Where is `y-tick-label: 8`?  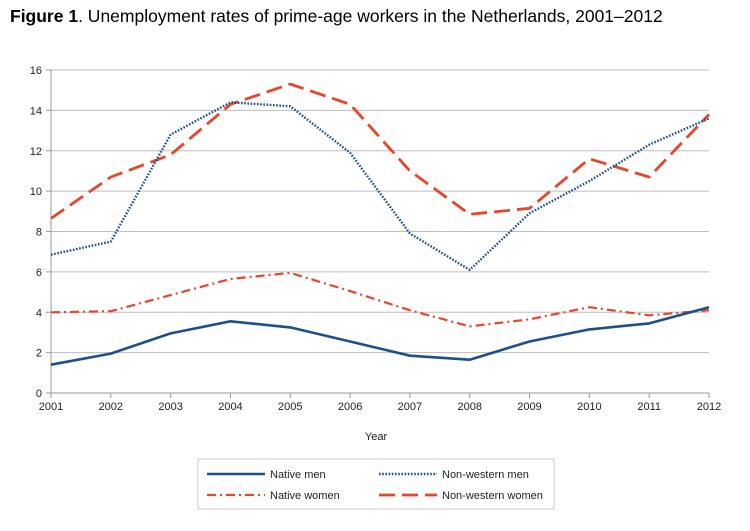 y-tick-label: 8 is located at coordinates (39, 233).